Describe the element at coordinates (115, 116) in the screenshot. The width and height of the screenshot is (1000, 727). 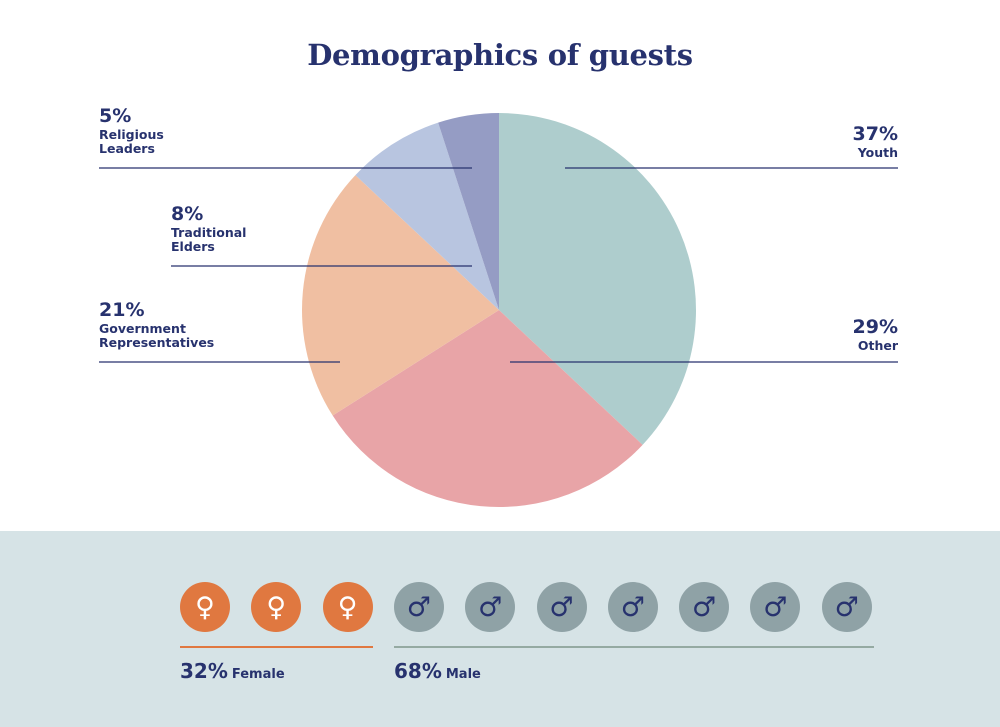
I see `slice-percent: 5%` at that location.